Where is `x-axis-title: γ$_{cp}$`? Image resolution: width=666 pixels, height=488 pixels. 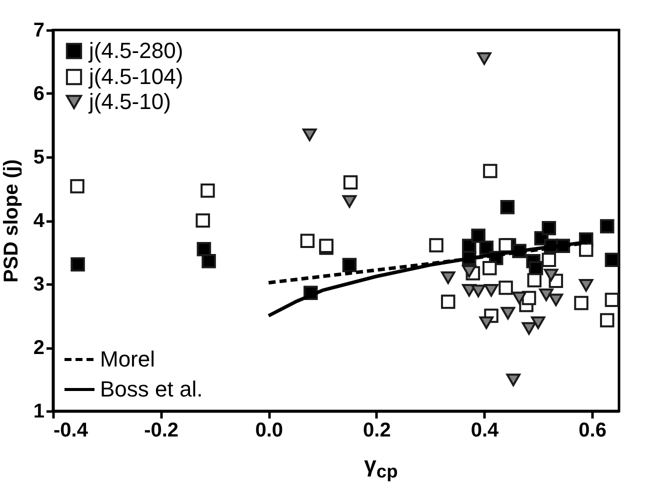 x-axis-title: γ$_{cp}$ is located at coordinates (381, 467).